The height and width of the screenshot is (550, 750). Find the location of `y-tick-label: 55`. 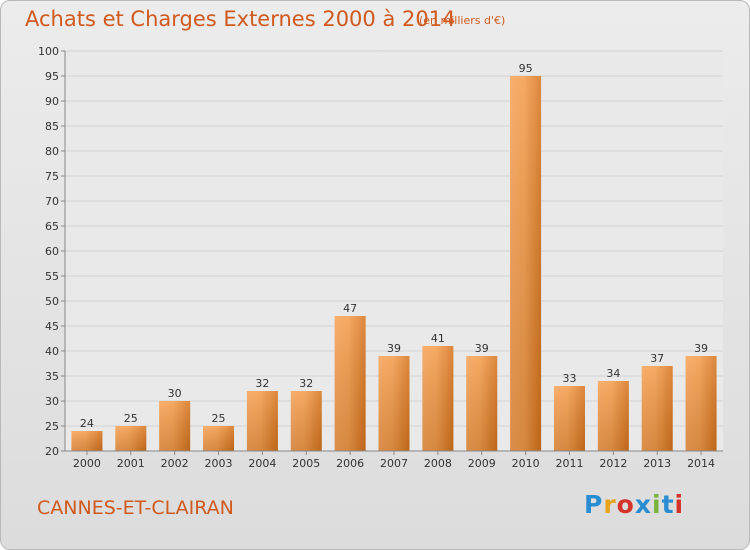

y-tick-label: 55 is located at coordinates (52, 276).